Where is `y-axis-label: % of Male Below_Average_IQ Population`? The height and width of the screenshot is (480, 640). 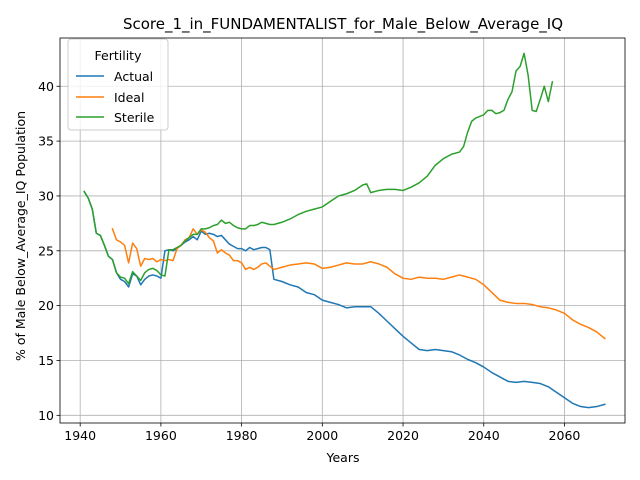 y-axis-label: % of Male Below_Average_IQ Population is located at coordinates (20, 236).